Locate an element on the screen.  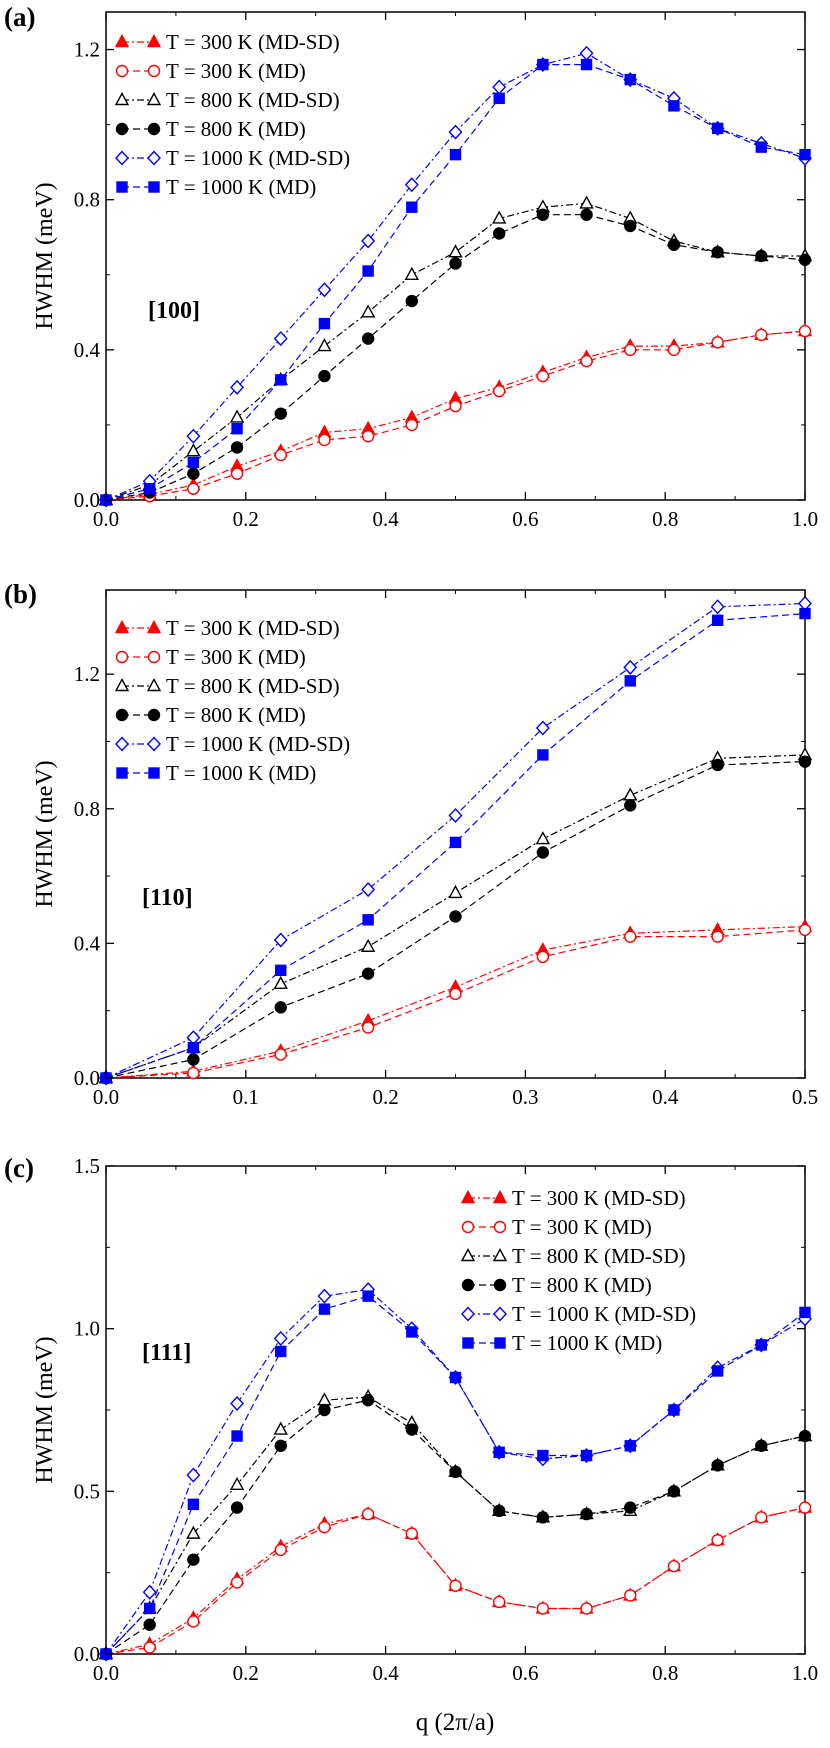
legend-entry: T = 800 K (MD-SD) is located at coordinates (253, 100).